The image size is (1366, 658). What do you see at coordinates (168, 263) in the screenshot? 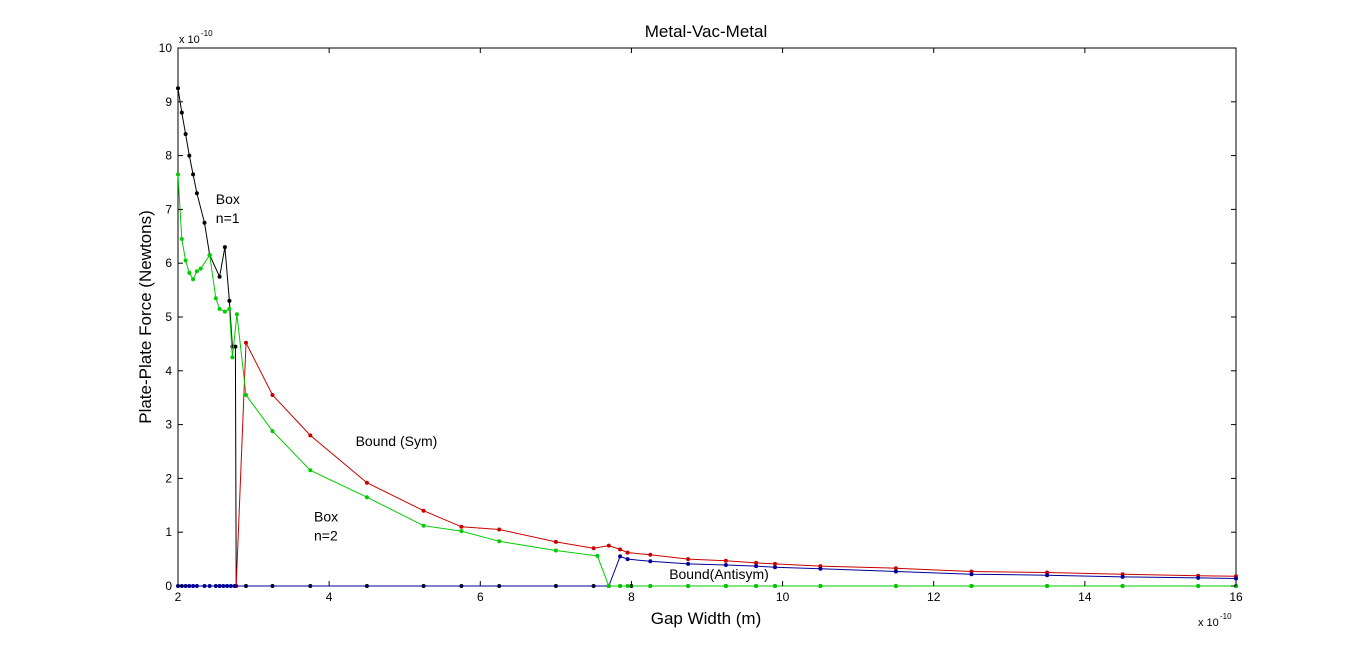
I see `y-tick-label: 6` at bounding box center [168, 263].